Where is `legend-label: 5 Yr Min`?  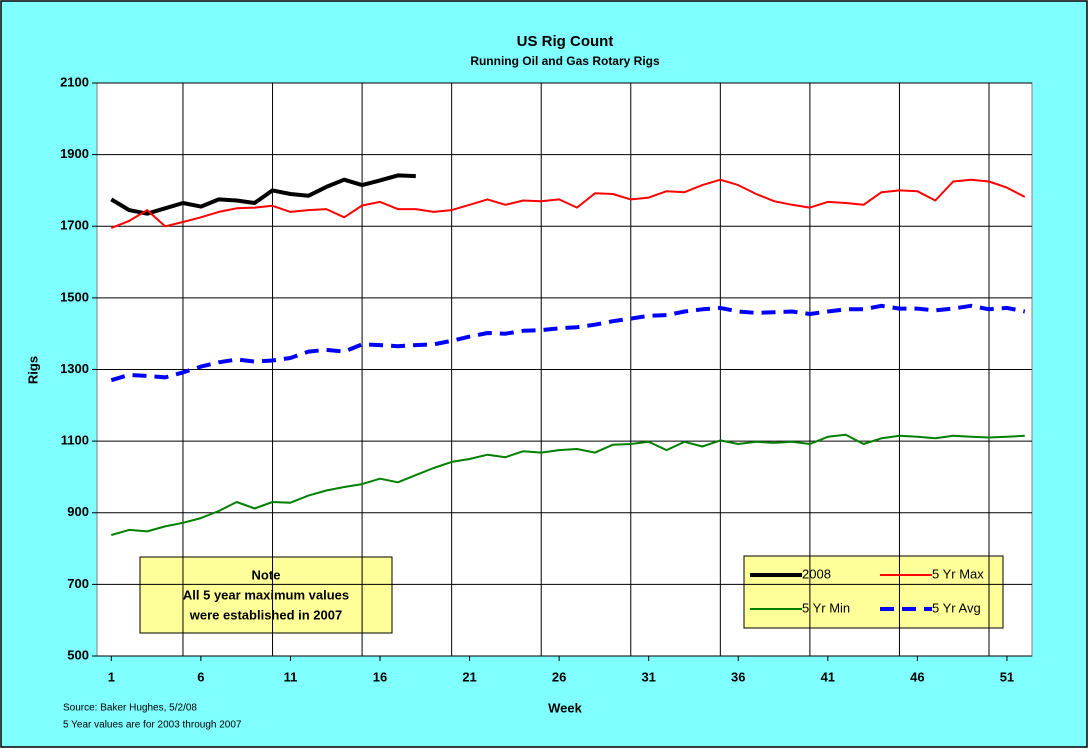
legend-label: 5 Yr Min is located at coordinates (826, 607).